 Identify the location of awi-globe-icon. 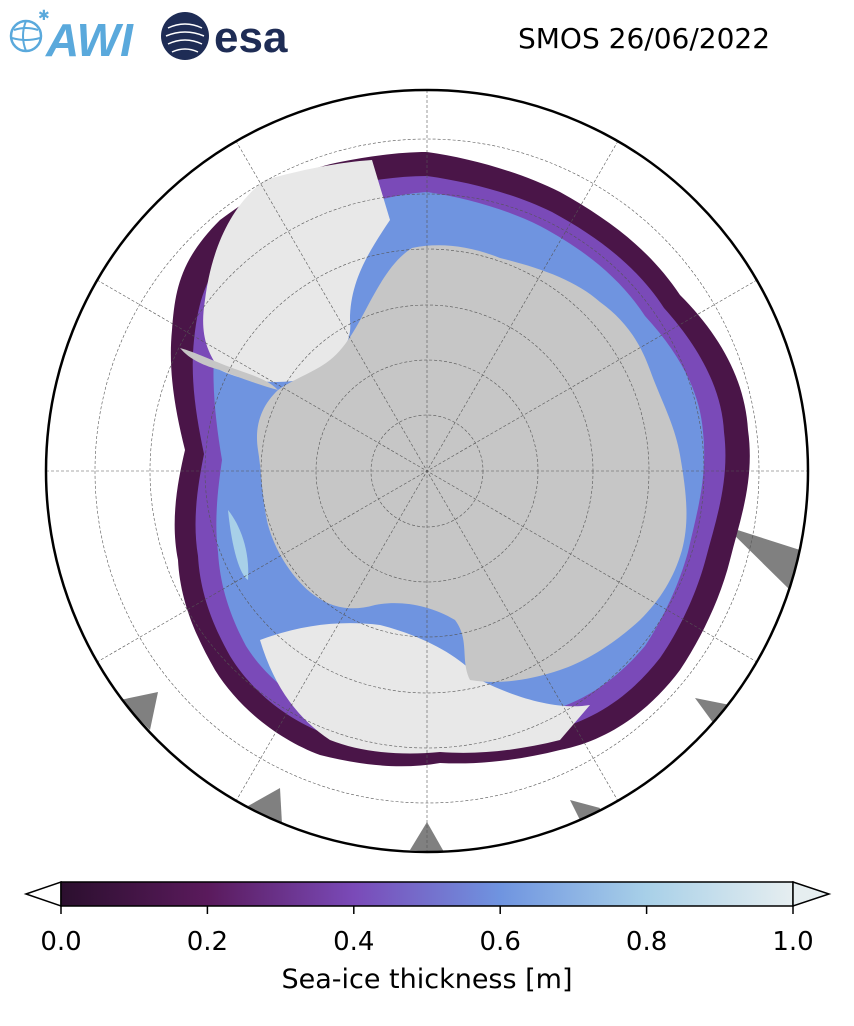
(26, 36).